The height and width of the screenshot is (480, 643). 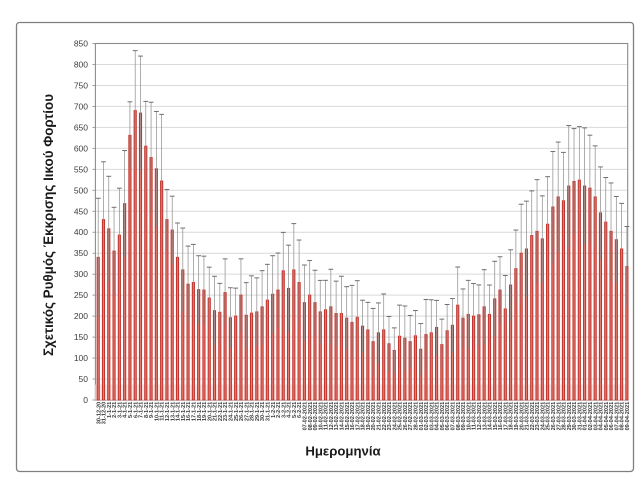 What do you see at coordinates (221, 411) in the screenshot?
I see `svg-text: 22-1-21` at bounding box center [221, 411].